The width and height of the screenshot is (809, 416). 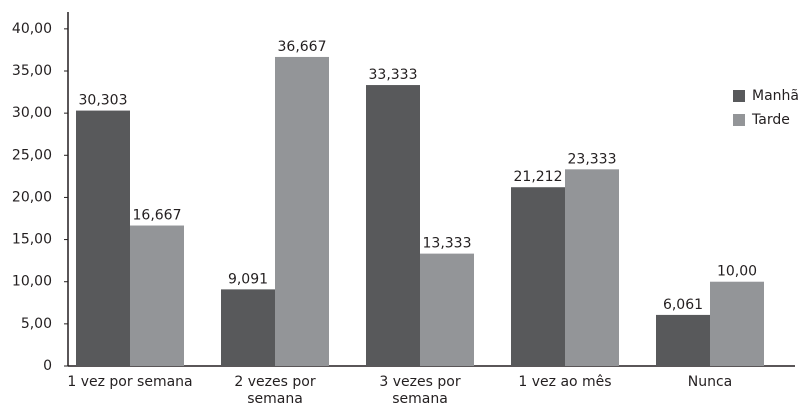 I want to click on x-tick-label: 1 vez ao mês, so click(x=565, y=382).